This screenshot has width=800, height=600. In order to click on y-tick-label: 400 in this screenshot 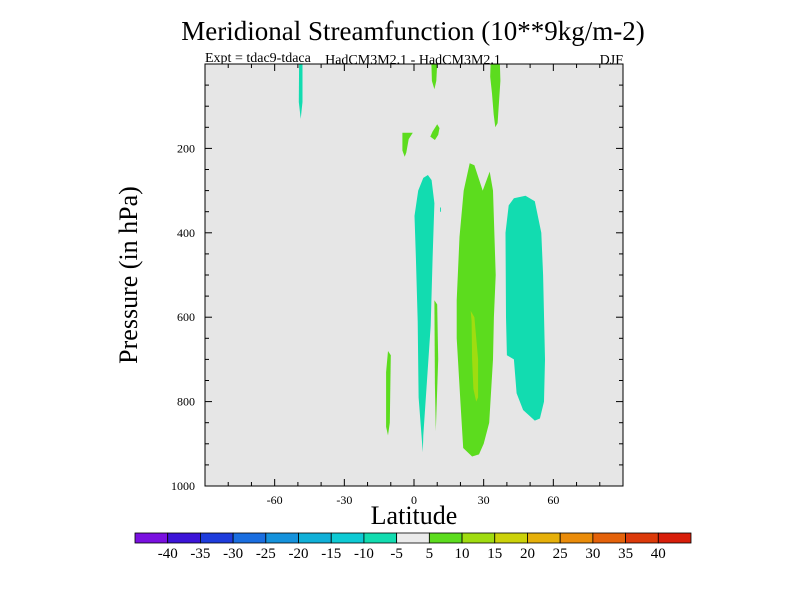, I will do `click(186, 233)`.